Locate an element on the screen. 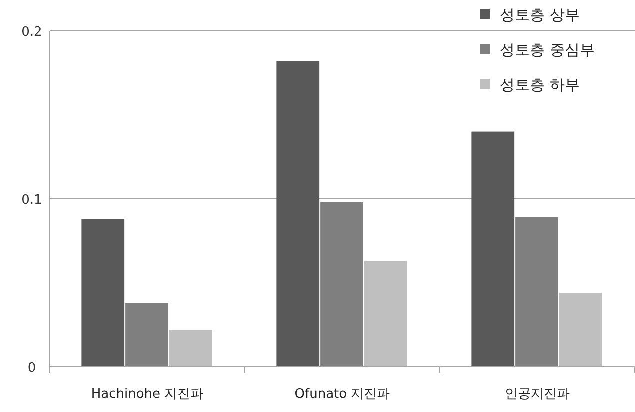 The width and height of the screenshot is (635, 412). y-tick-label: 0.1 is located at coordinates (32, 200).